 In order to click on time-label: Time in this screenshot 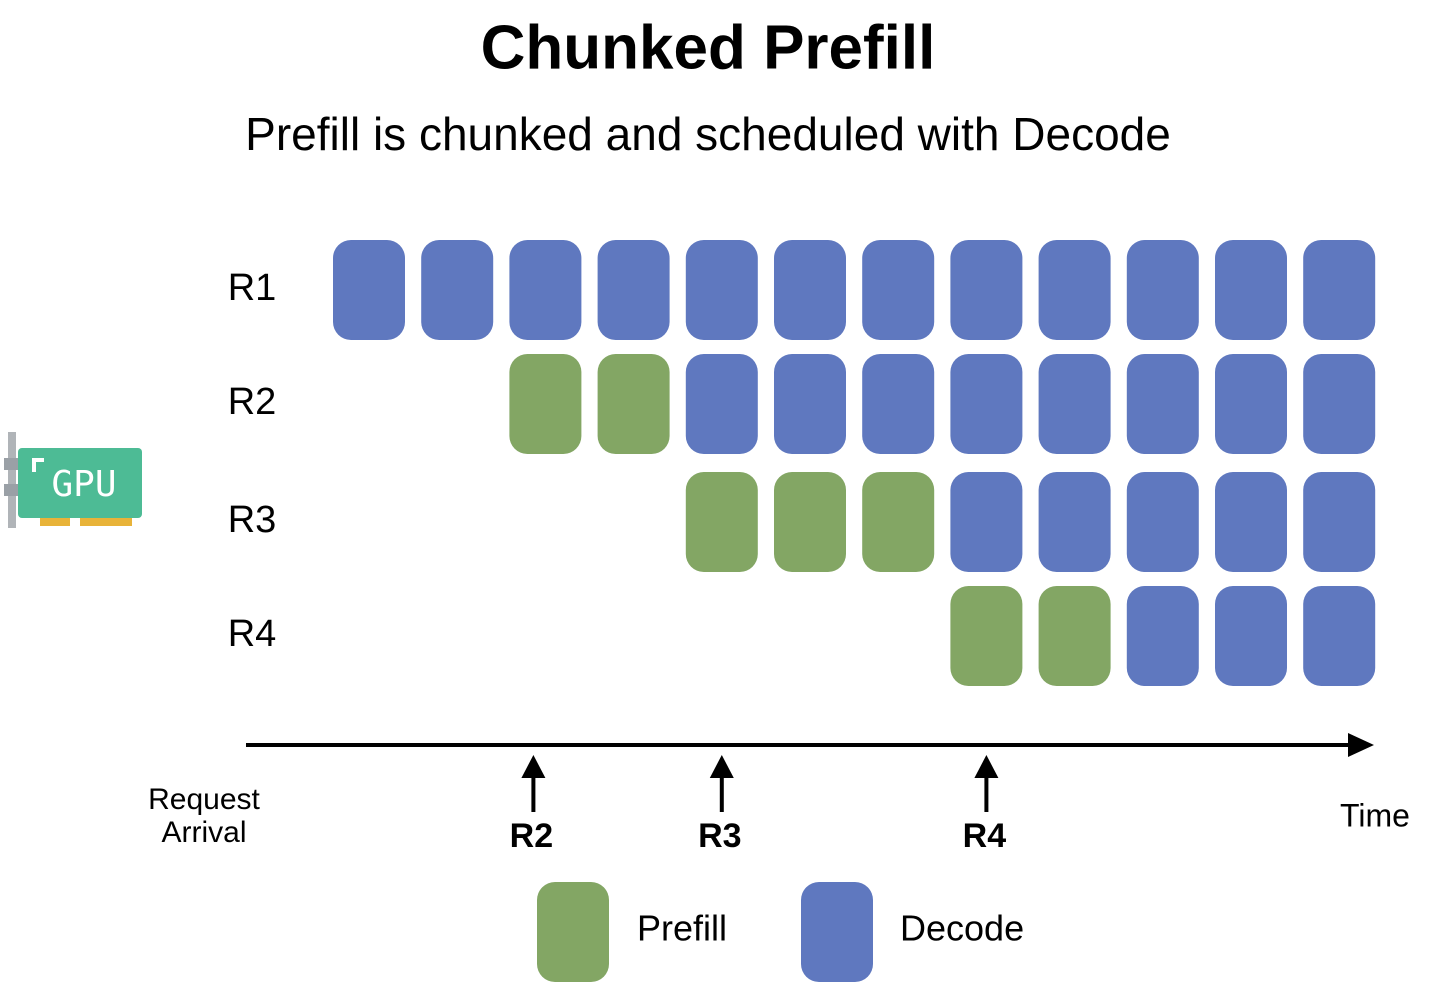, I will do `click(1375, 815)`.